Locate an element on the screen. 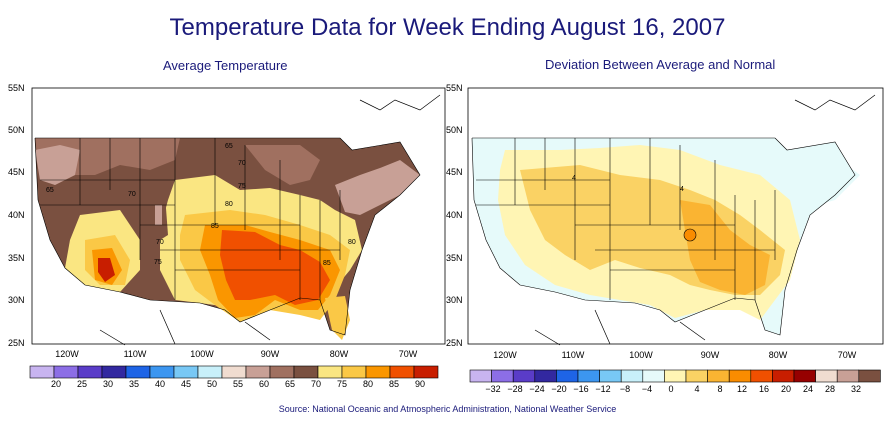 Image resolution: width=895 pixels, height=423 pixels. right-lon-labels: 120W 110W 100W 90W 80W 70W is located at coordinates (675, 355).